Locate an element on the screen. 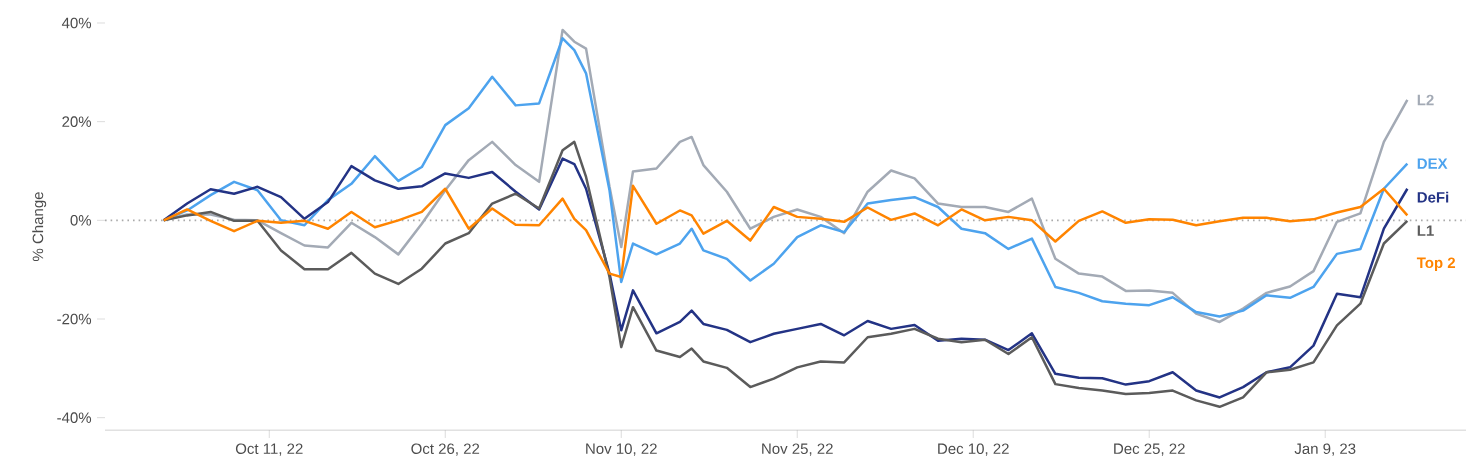 This screenshot has width=1466, height=462. x-tick-label: Oct 26, 22 is located at coordinates (445, 449).